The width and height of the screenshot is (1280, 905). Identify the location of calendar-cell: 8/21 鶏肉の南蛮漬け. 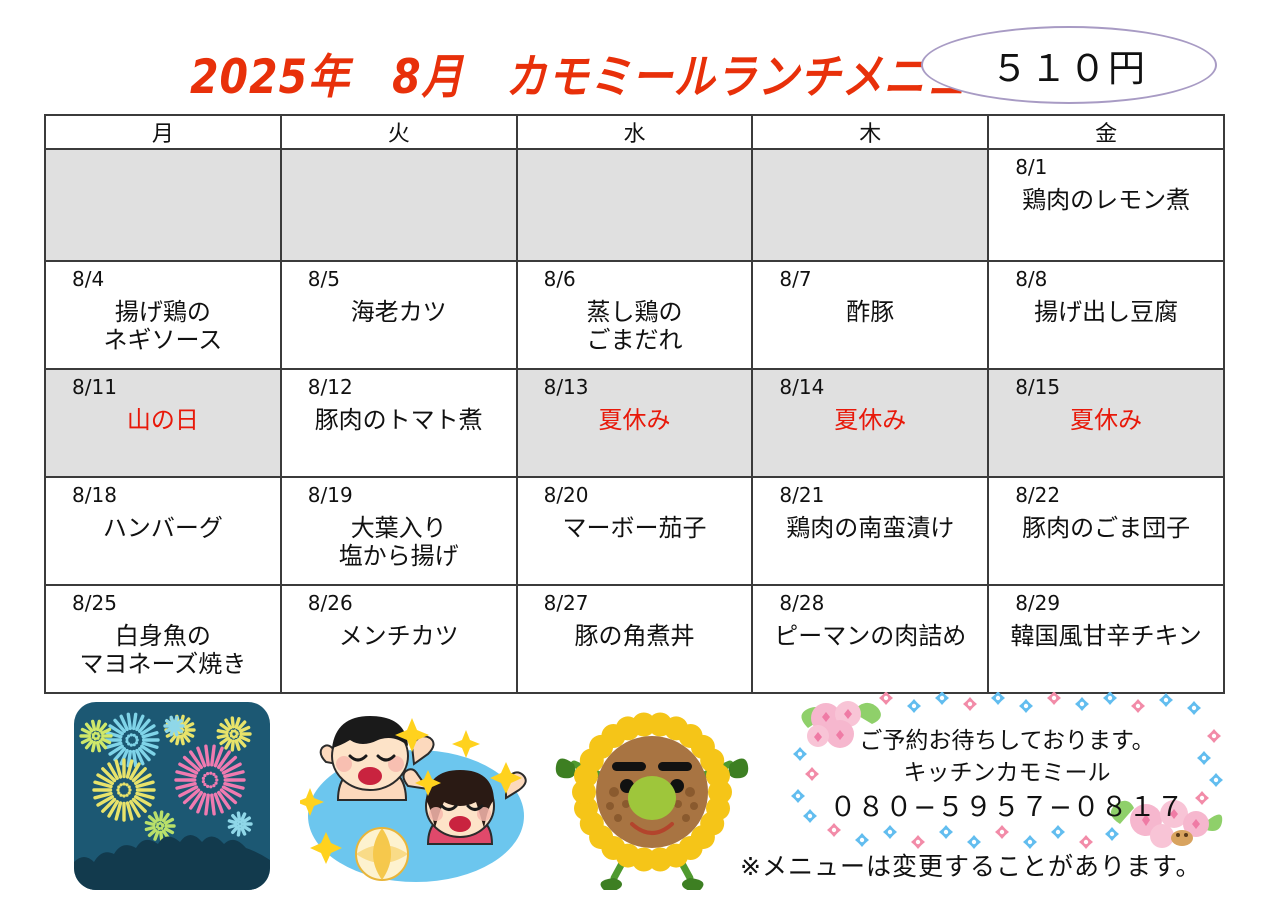
(870, 531).